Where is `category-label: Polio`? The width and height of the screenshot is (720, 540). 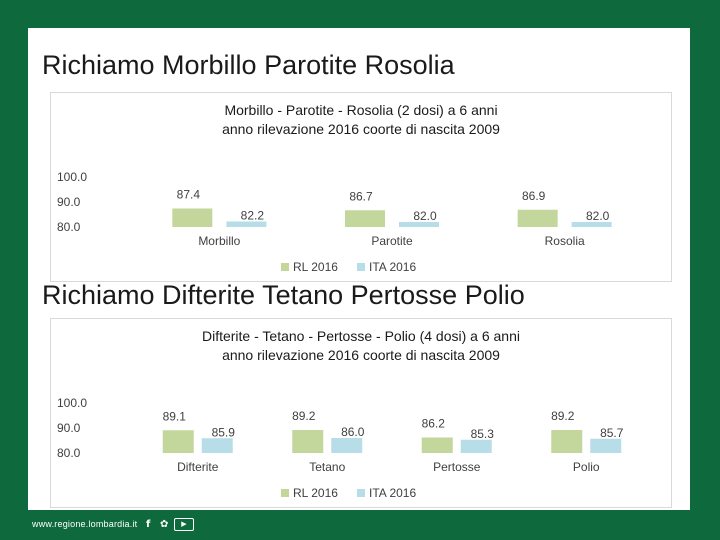
category-label: Polio is located at coordinates (586, 467).